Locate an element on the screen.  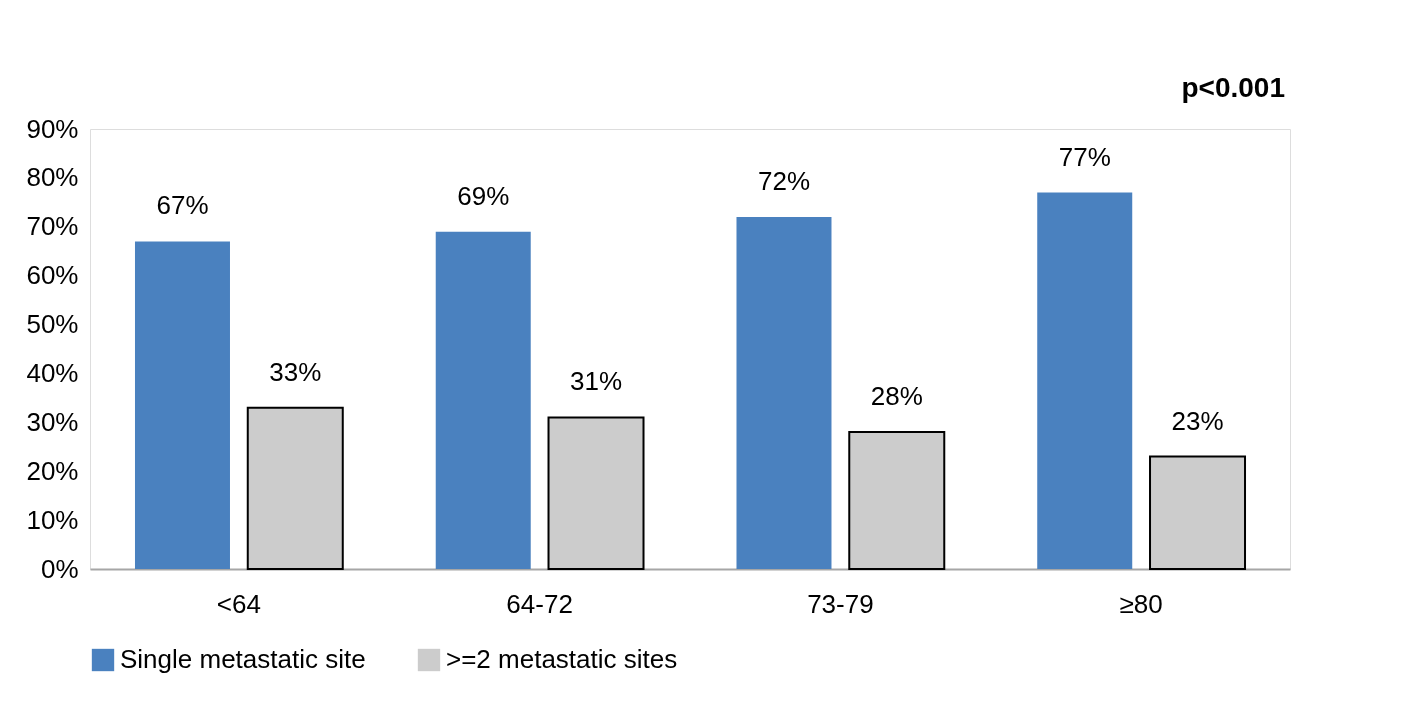
data-label: 33% is located at coordinates (295, 371).